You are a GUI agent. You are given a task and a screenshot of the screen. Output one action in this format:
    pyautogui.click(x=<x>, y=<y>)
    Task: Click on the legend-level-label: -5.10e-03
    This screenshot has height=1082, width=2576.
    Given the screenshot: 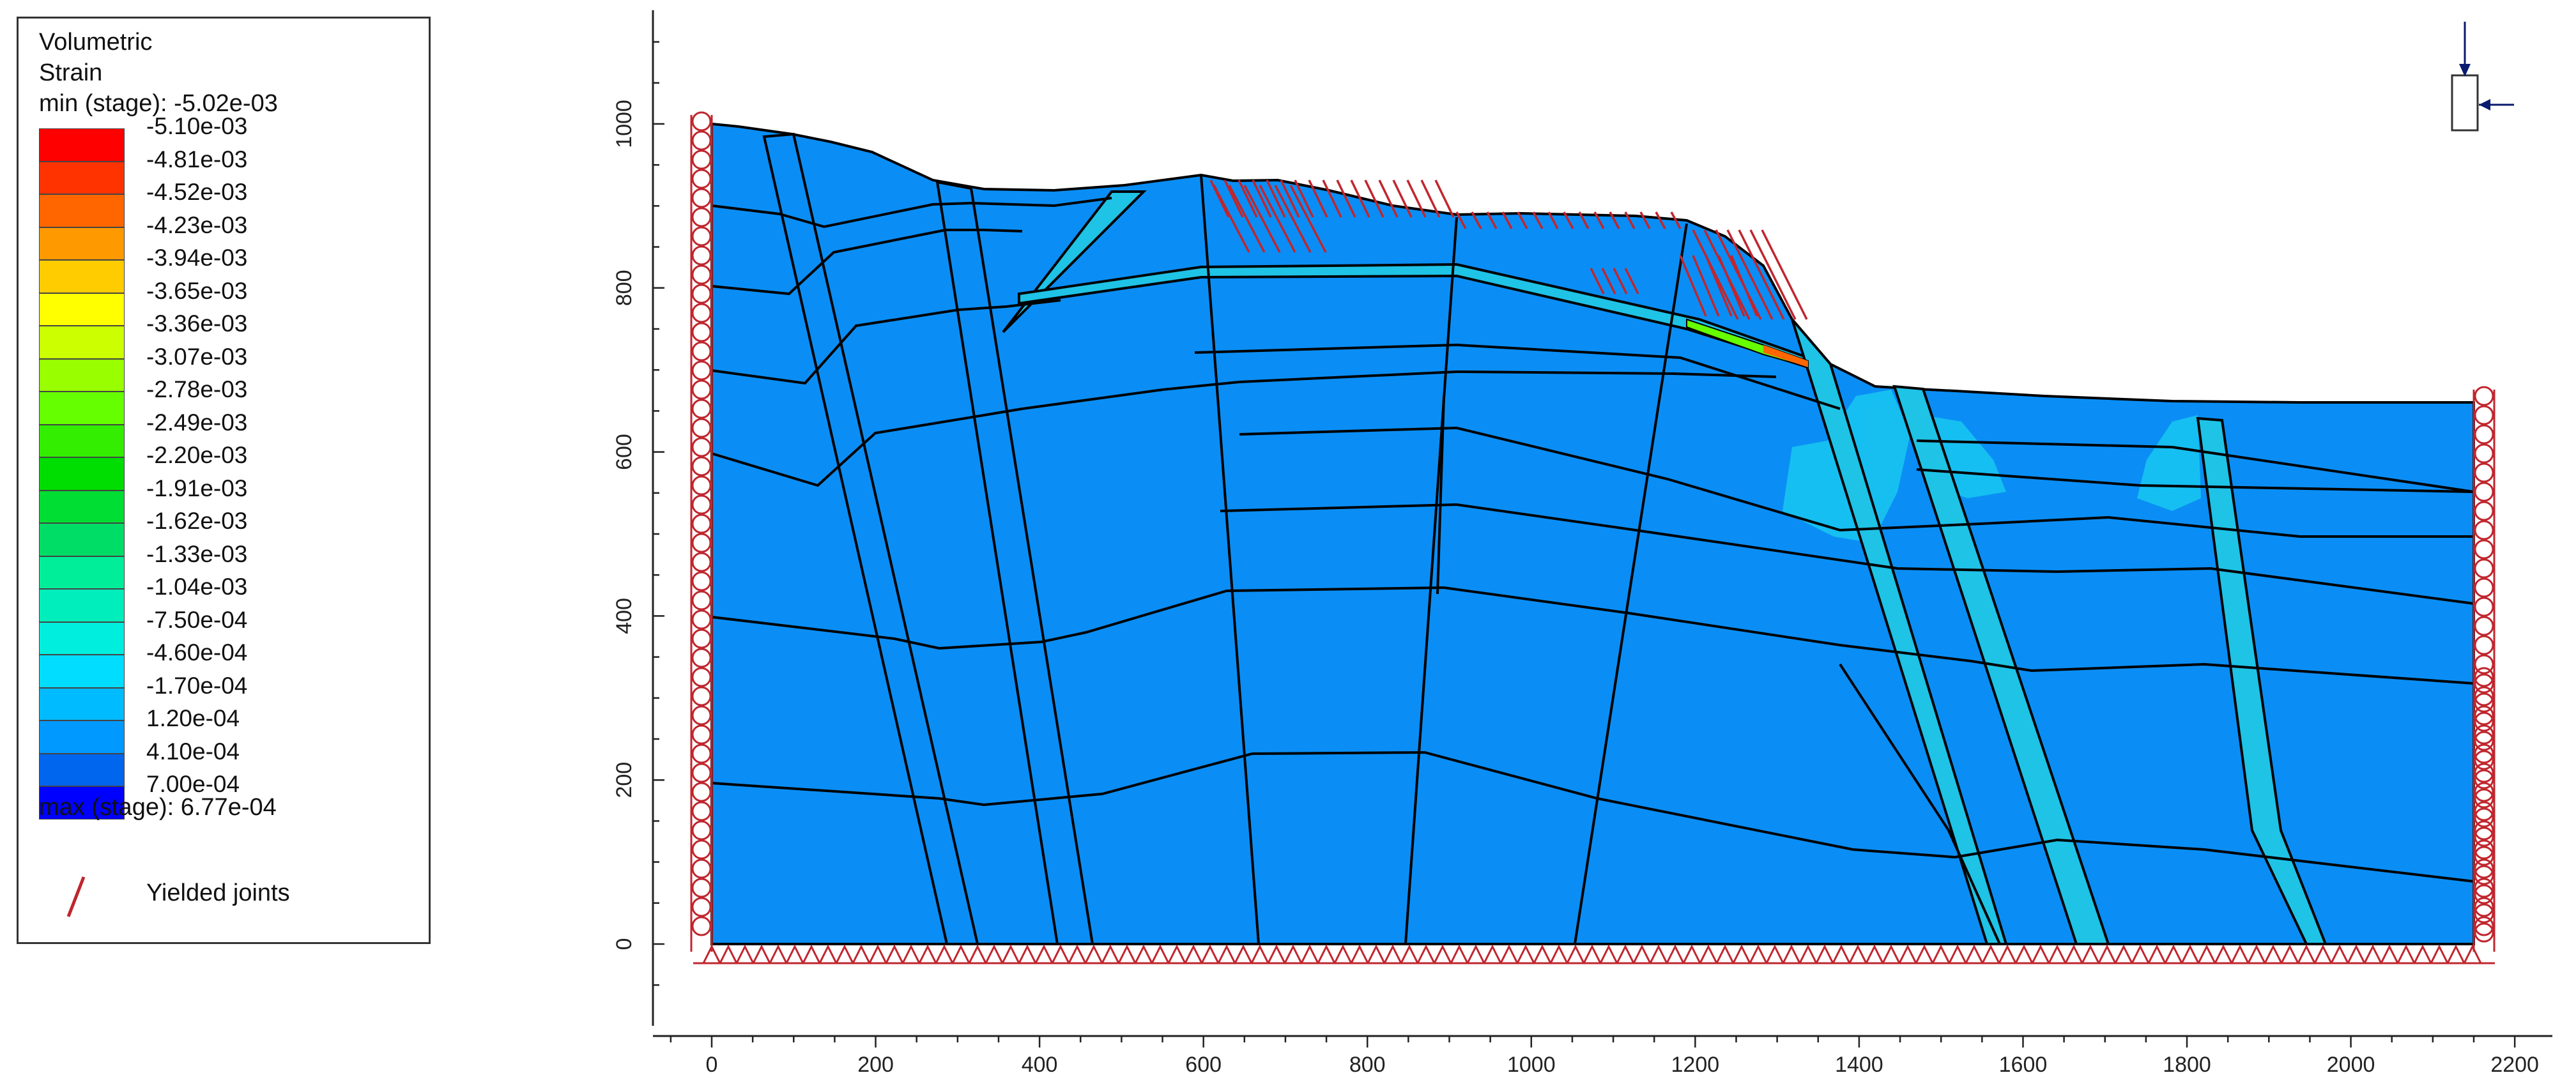 What is the action you would take?
    pyautogui.click(x=197, y=126)
    